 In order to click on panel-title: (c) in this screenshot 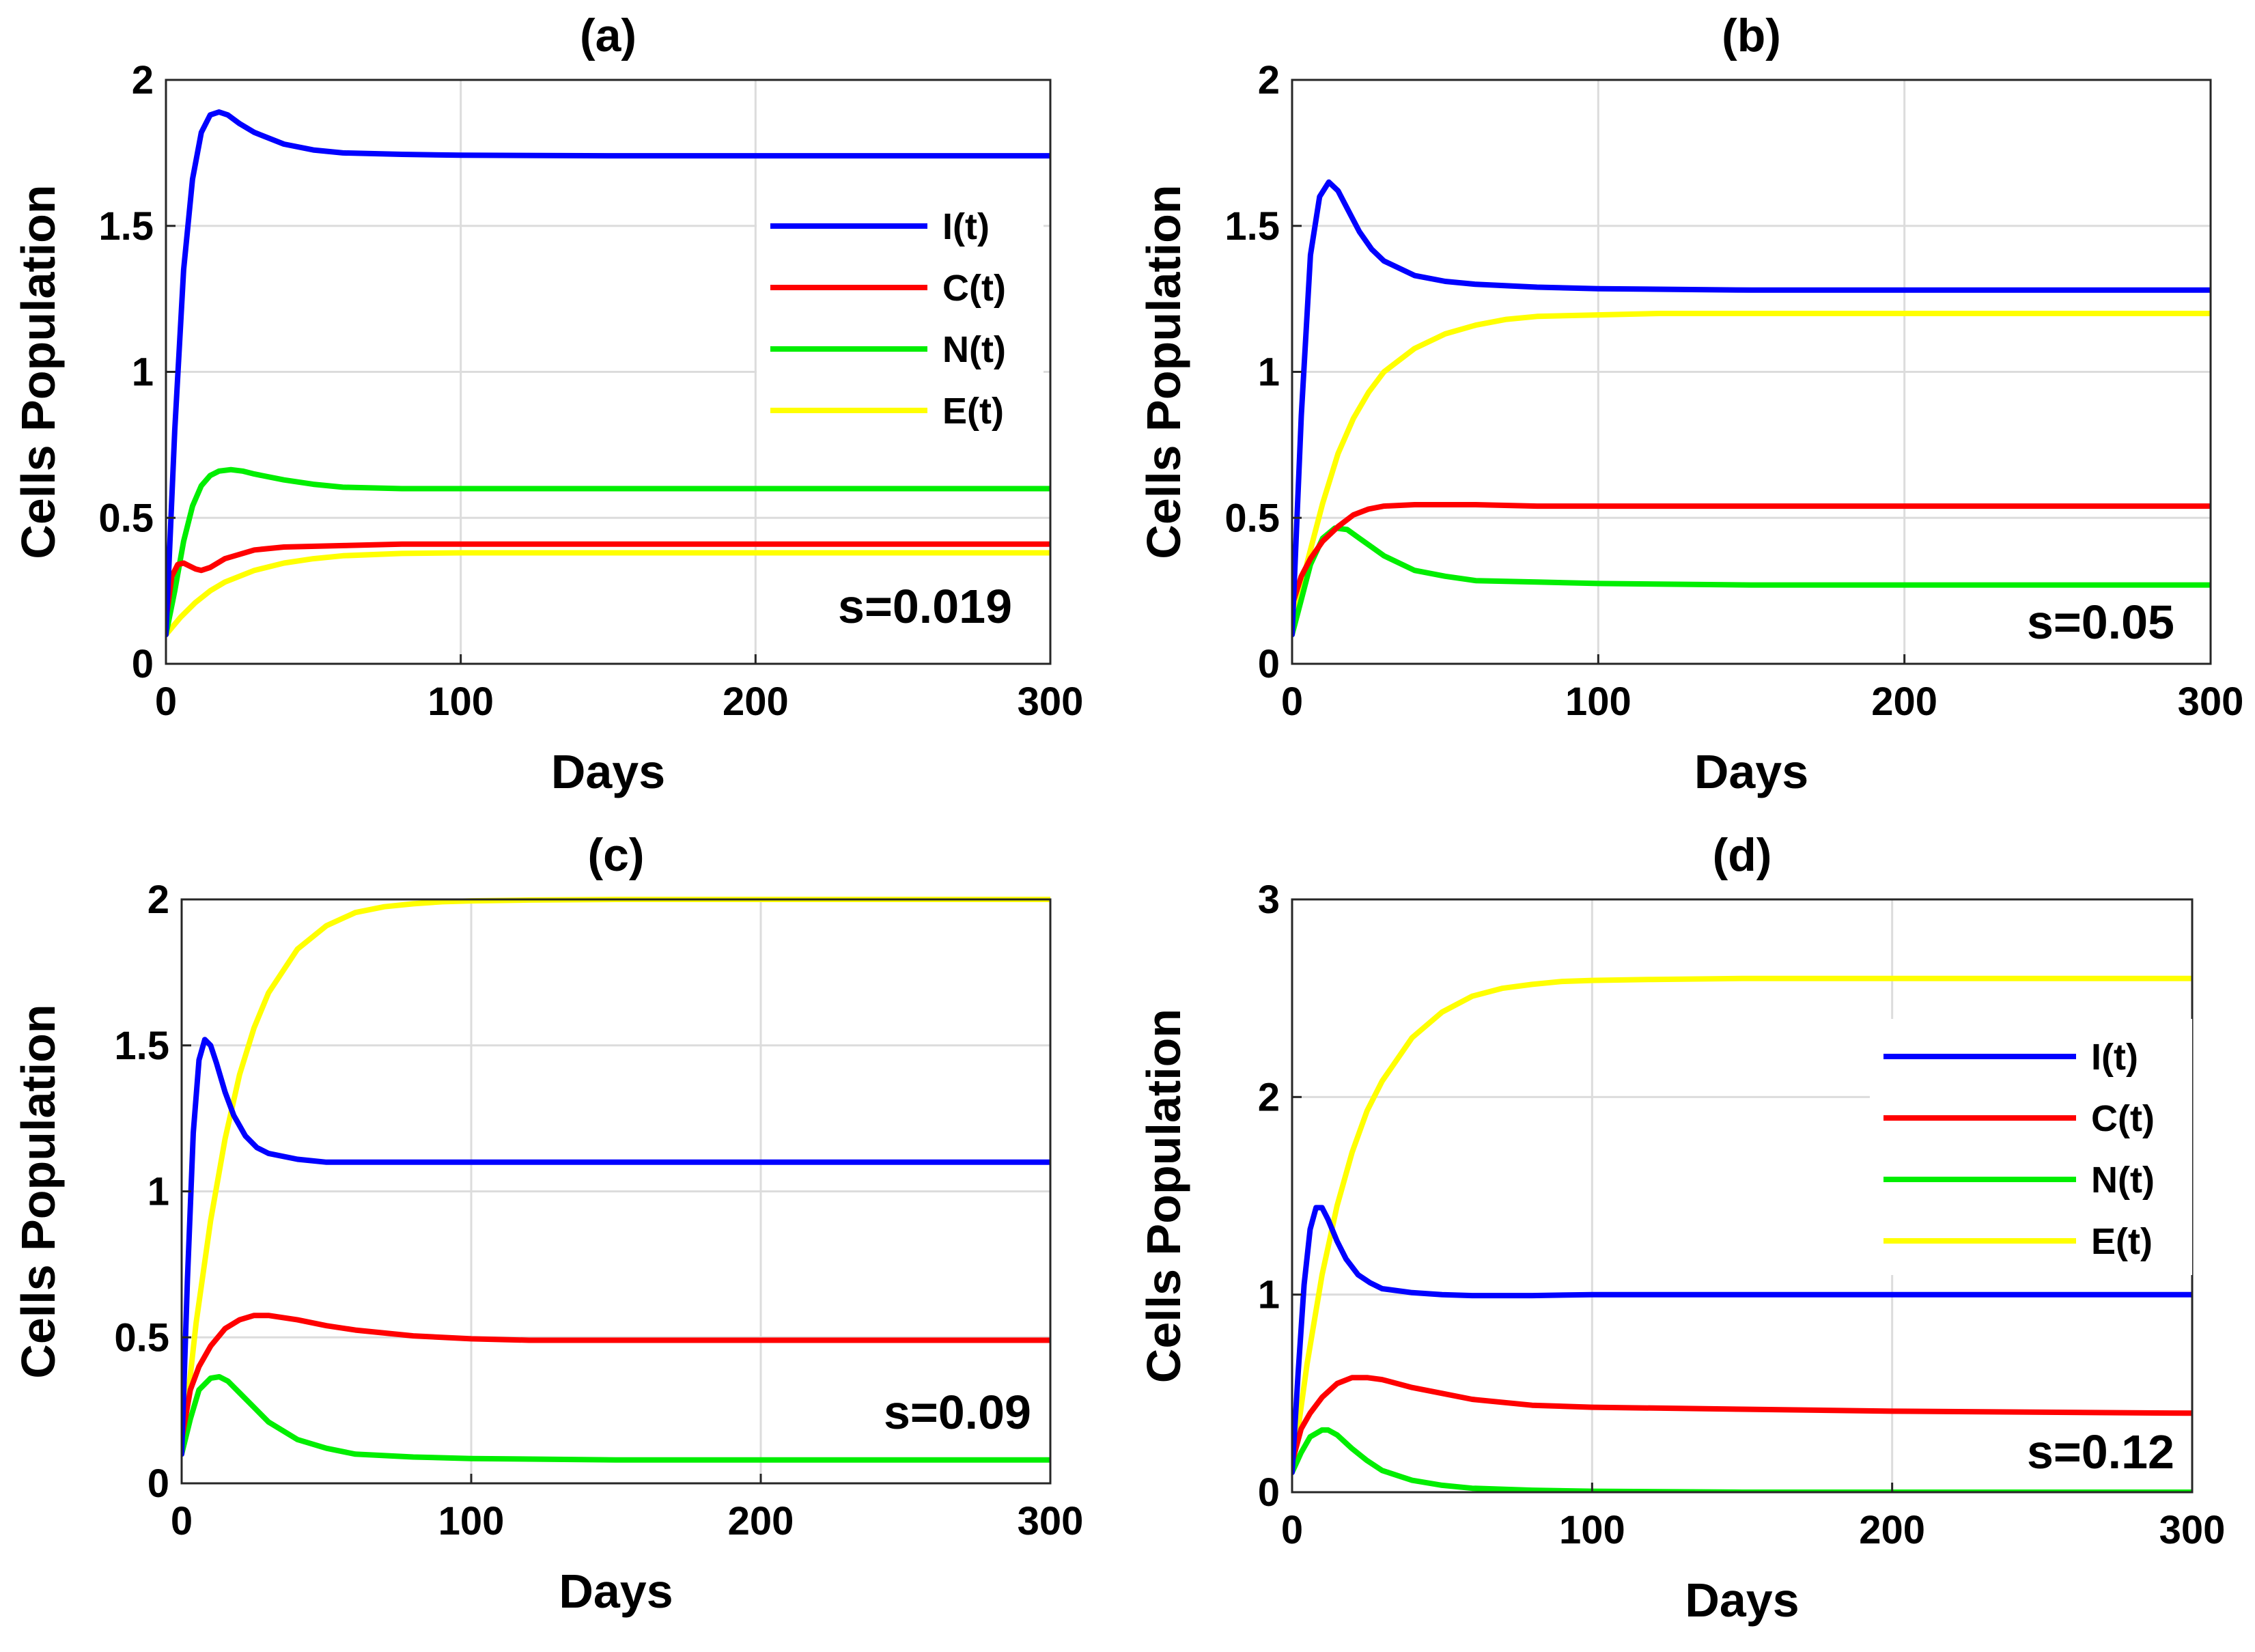, I will do `click(615, 855)`.